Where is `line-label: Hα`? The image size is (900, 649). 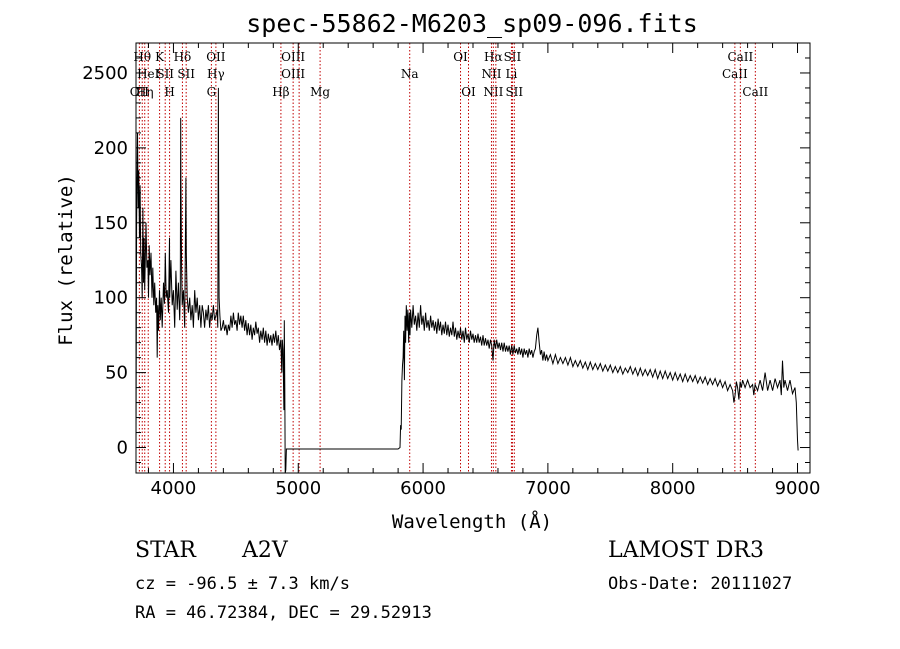 line-label: Hα is located at coordinates (493, 57).